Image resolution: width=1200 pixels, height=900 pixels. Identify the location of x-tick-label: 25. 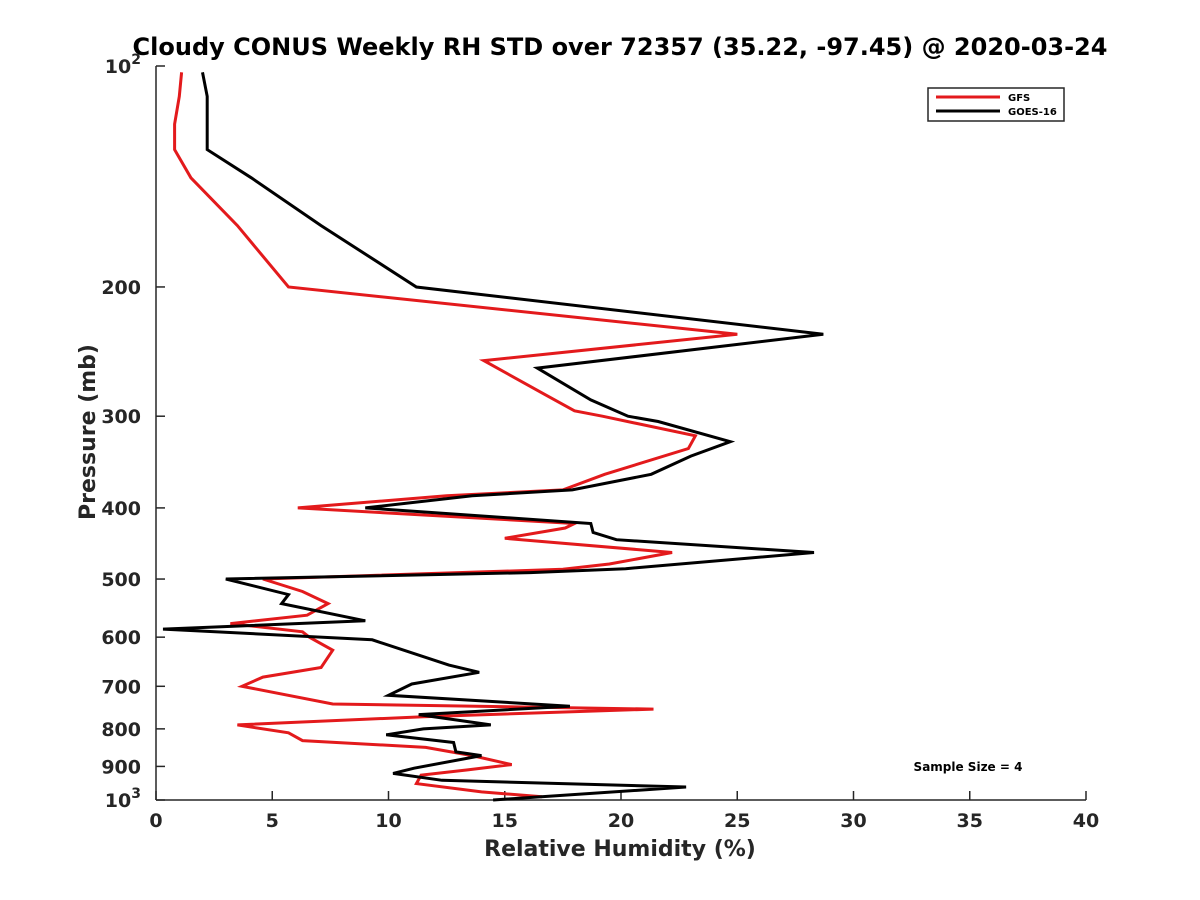
(737, 821).